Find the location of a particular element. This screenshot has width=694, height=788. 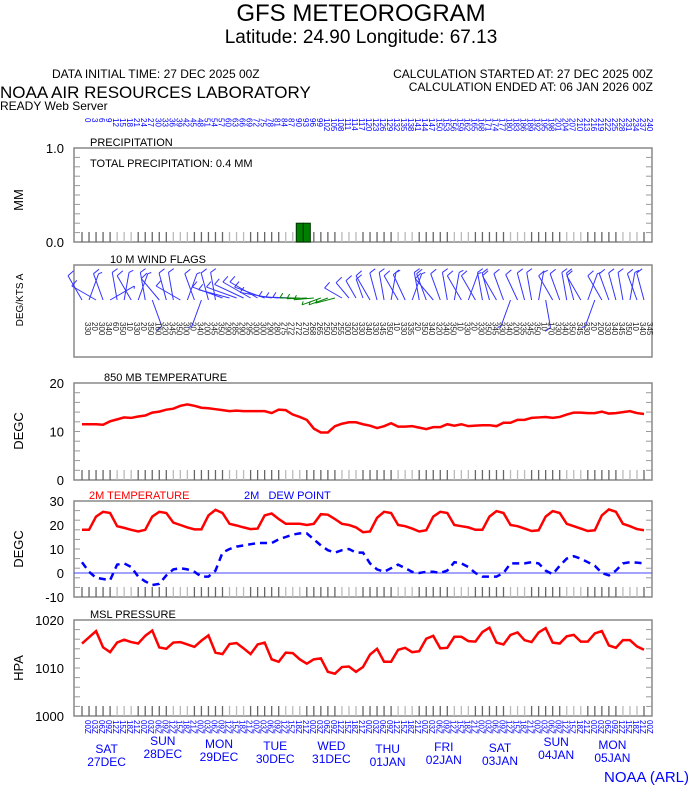

forecast-hour-label: 156 is located at coordinates (452, 125).